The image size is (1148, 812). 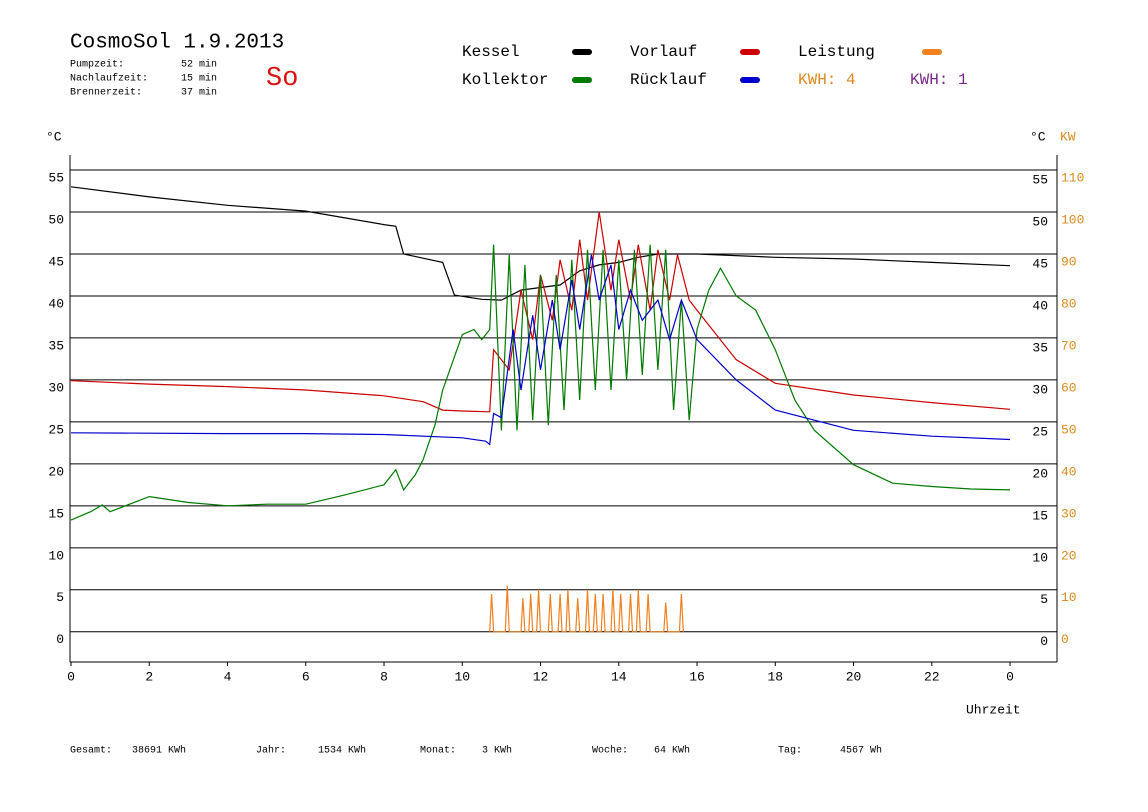 What do you see at coordinates (56, 471) in the screenshot?
I see `y-tick-label: 20` at bounding box center [56, 471].